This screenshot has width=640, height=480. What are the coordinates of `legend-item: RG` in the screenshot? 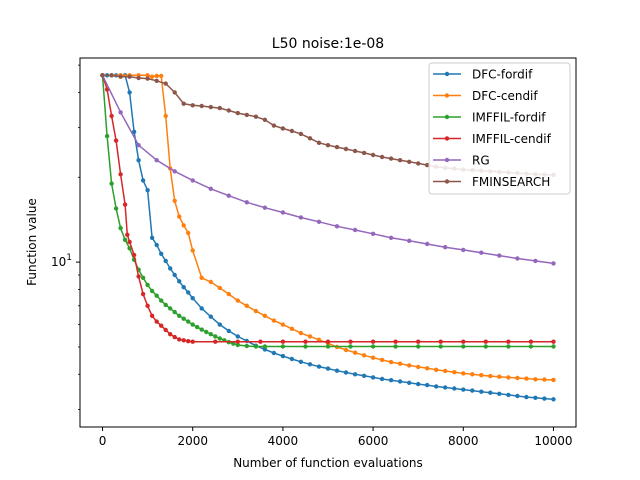 It's located at (461, 161).